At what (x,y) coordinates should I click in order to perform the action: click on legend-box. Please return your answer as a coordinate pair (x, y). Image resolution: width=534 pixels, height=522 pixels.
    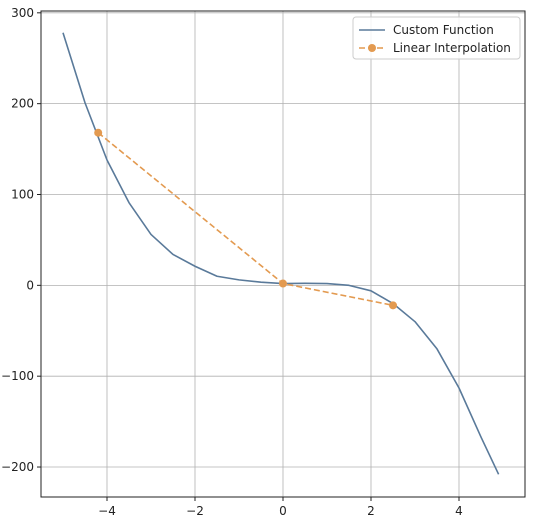
    Looking at the image, I should click on (436, 38).